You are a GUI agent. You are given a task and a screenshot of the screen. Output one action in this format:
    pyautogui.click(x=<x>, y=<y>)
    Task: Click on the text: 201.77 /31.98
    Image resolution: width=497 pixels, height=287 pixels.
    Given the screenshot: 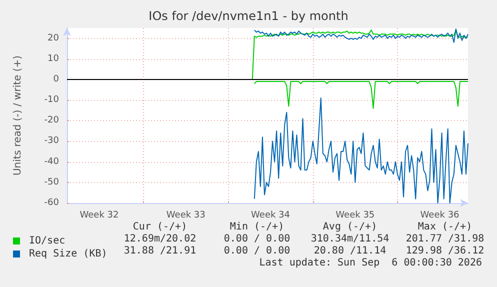 What is the action you would take?
    pyautogui.click(x=445, y=239)
    